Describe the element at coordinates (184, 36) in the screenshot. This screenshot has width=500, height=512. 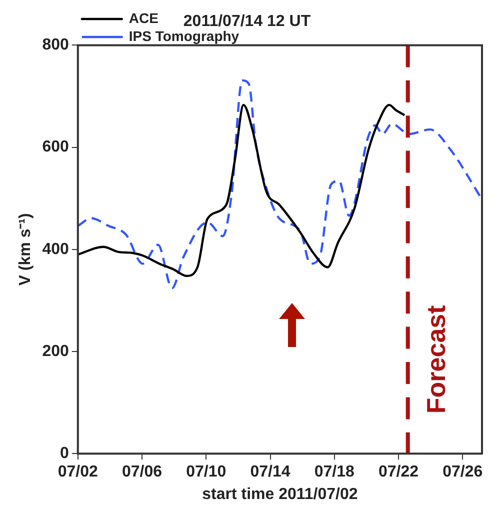
I see `legend-label: IPS Tomography` at that location.